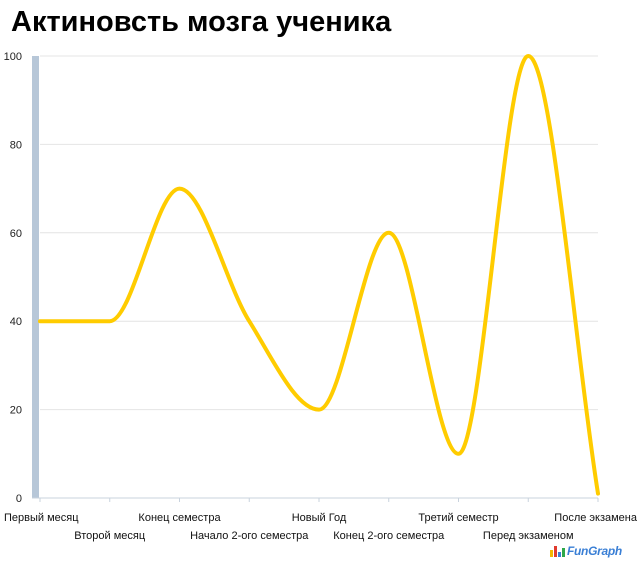 This screenshot has height=565, width=640. I want to click on fungraph-logo-text: FunGraph, so click(594, 551).